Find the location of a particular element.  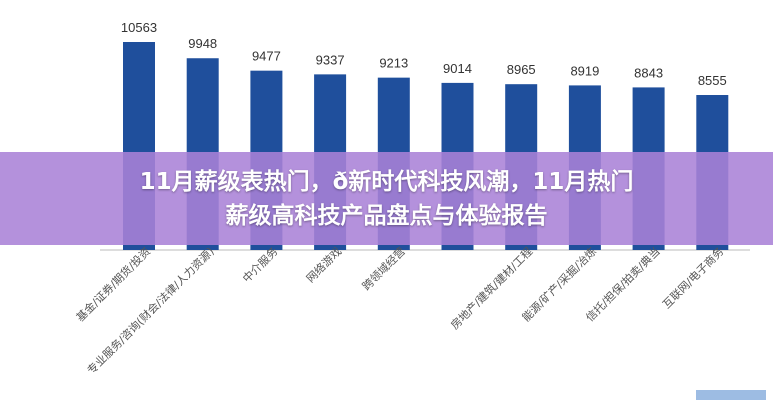

category-label: 互联网/电子商务 is located at coordinates (692, 277).